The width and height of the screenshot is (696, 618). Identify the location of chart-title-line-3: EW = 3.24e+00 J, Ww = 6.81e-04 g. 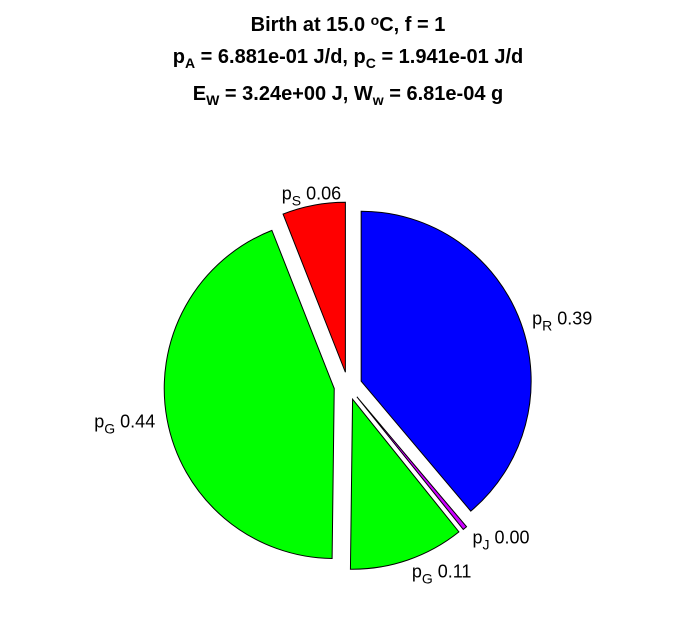
(348, 95).